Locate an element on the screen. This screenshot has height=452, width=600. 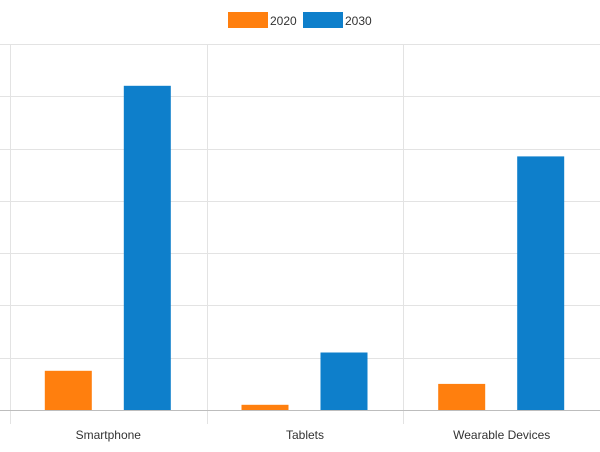
legend: 2020 2030 is located at coordinates (300, 20).